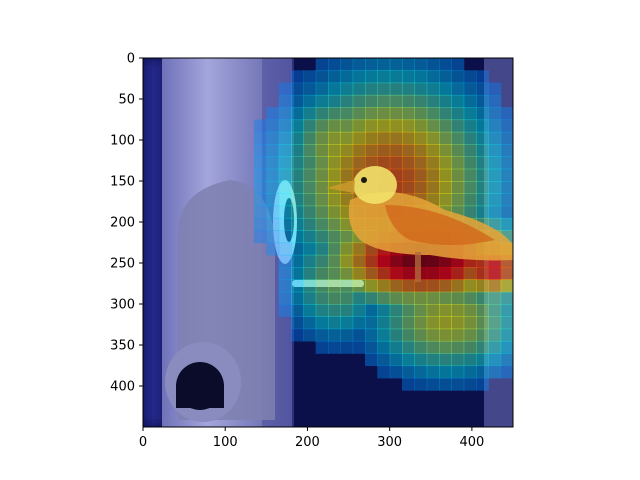  I want to click on bird-head, so click(375, 185).